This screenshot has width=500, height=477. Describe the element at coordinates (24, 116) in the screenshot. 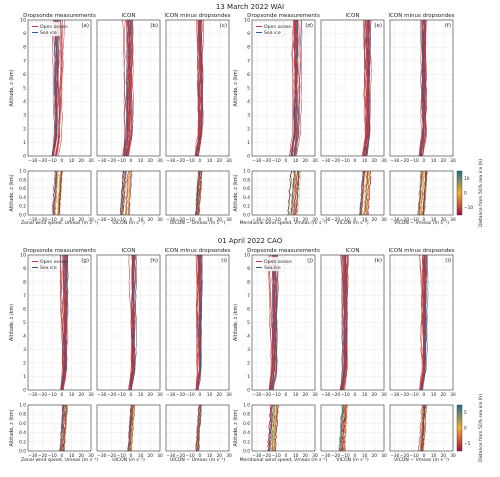

I see `y-tick-label: 3` at that location.